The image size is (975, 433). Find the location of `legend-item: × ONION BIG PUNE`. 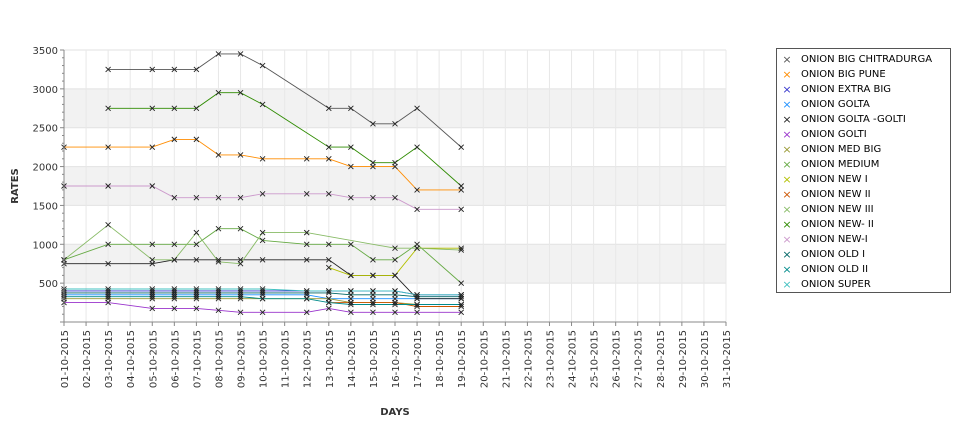

legend-item: × ONION BIG PUNE is located at coordinates (864, 74).